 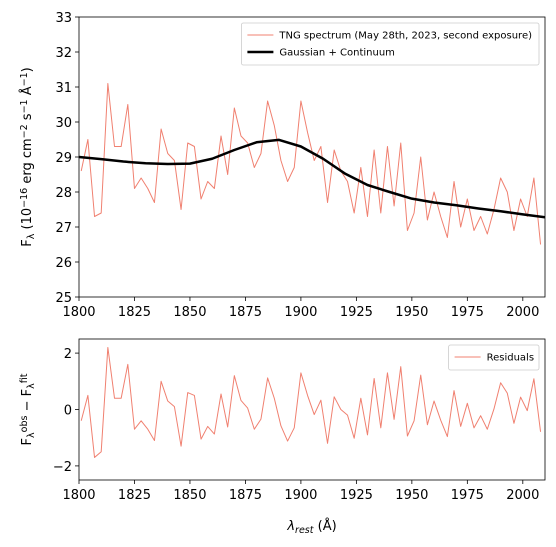 I want to click on y-tick-label: 26, so click(x=63, y=263).